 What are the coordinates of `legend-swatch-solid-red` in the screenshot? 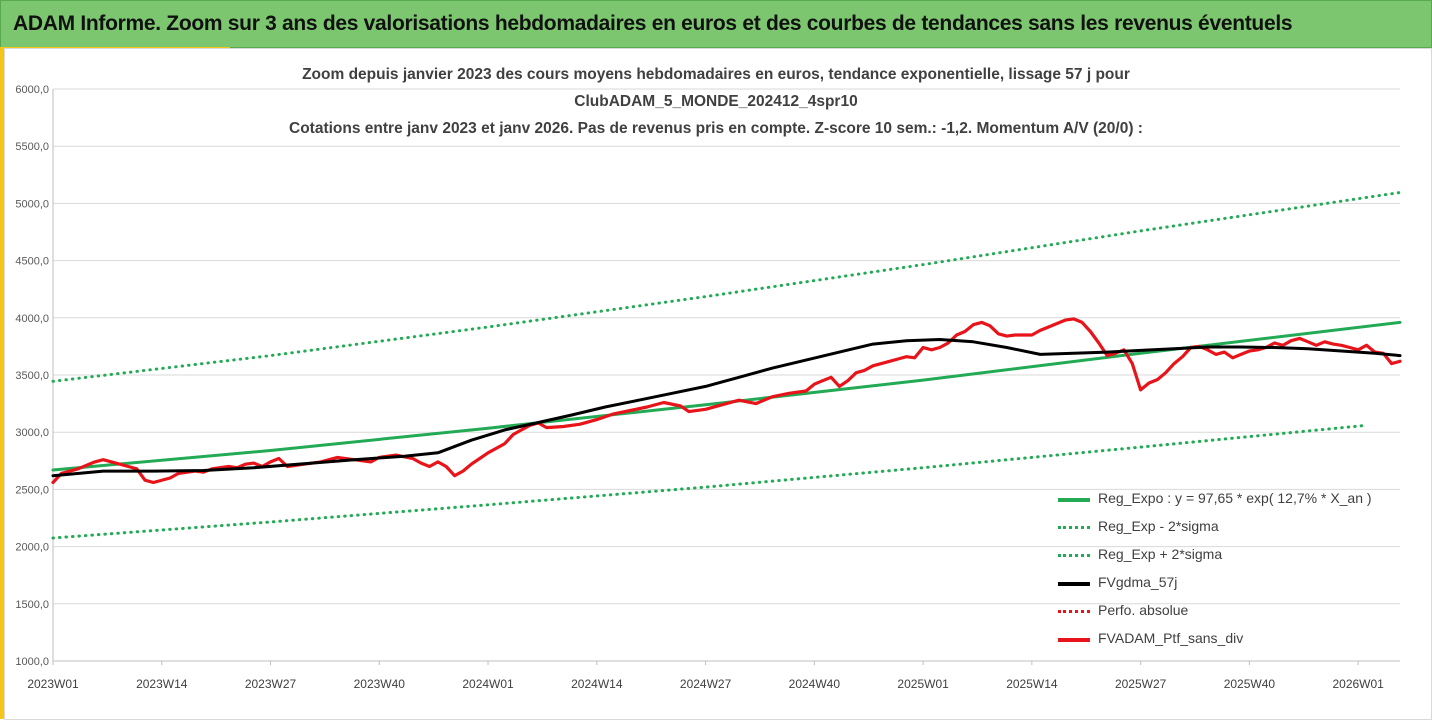 It's located at (1074, 640).